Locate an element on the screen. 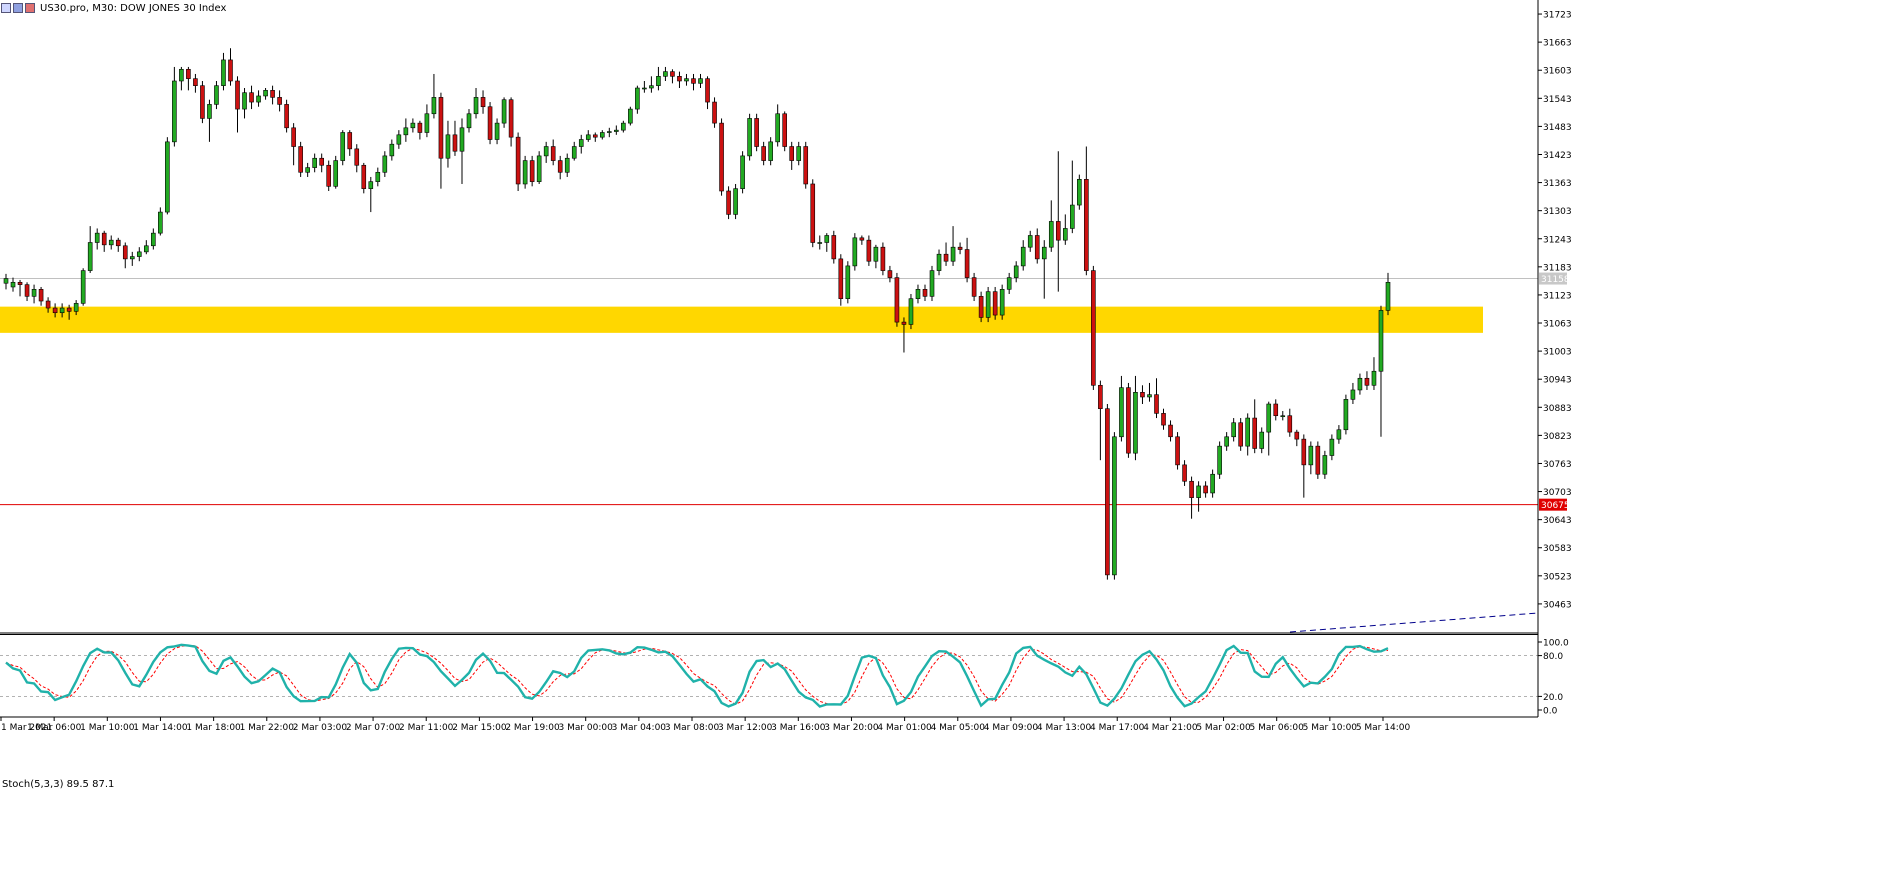 The image size is (1902, 892). trendline is located at coordinates (1414, 622).